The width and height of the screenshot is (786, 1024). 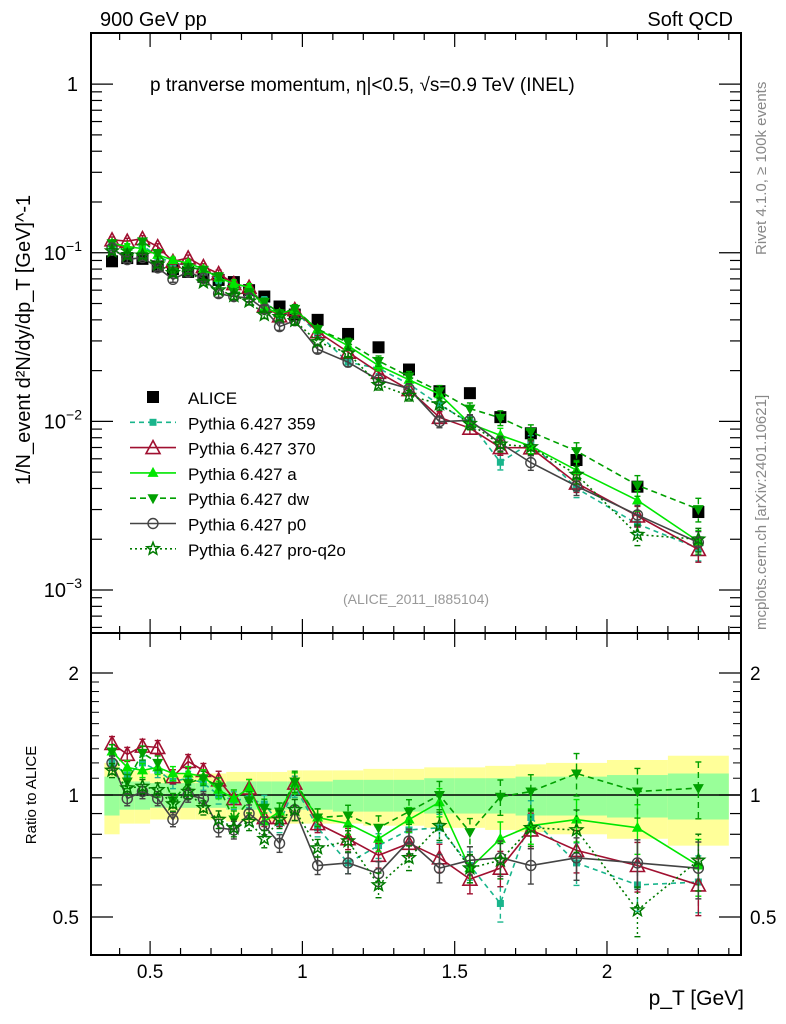 What do you see at coordinates (63, 588) in the screenshot?
I see `y-tick-label: 10⁻³` at bounding box center [63, 588].